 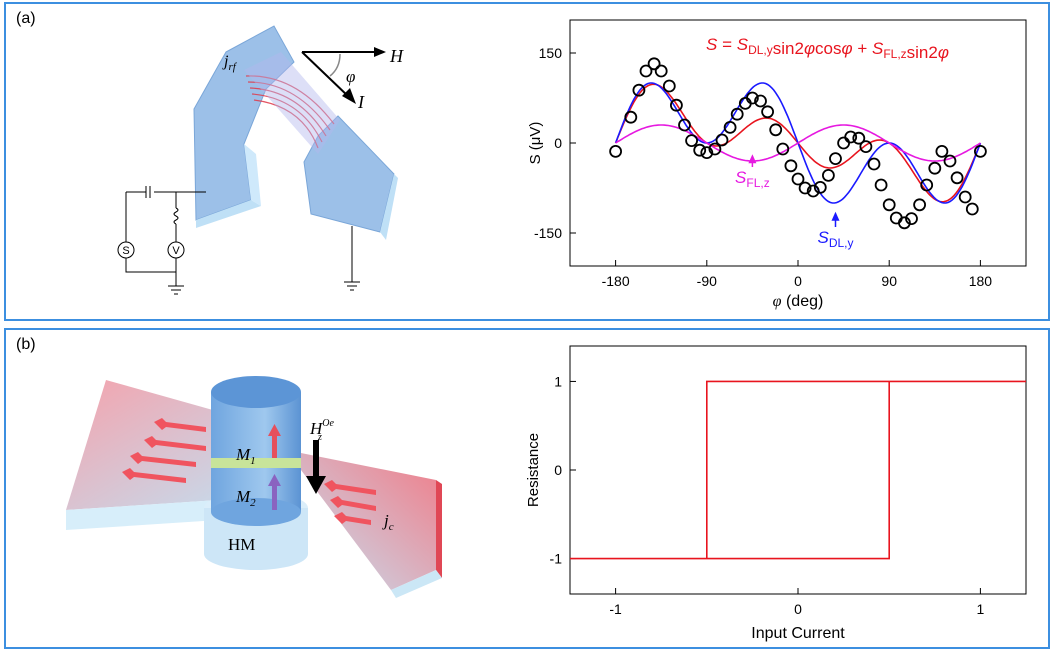 I want to click on y-tick-label: 0, so click(x=558, y=143).